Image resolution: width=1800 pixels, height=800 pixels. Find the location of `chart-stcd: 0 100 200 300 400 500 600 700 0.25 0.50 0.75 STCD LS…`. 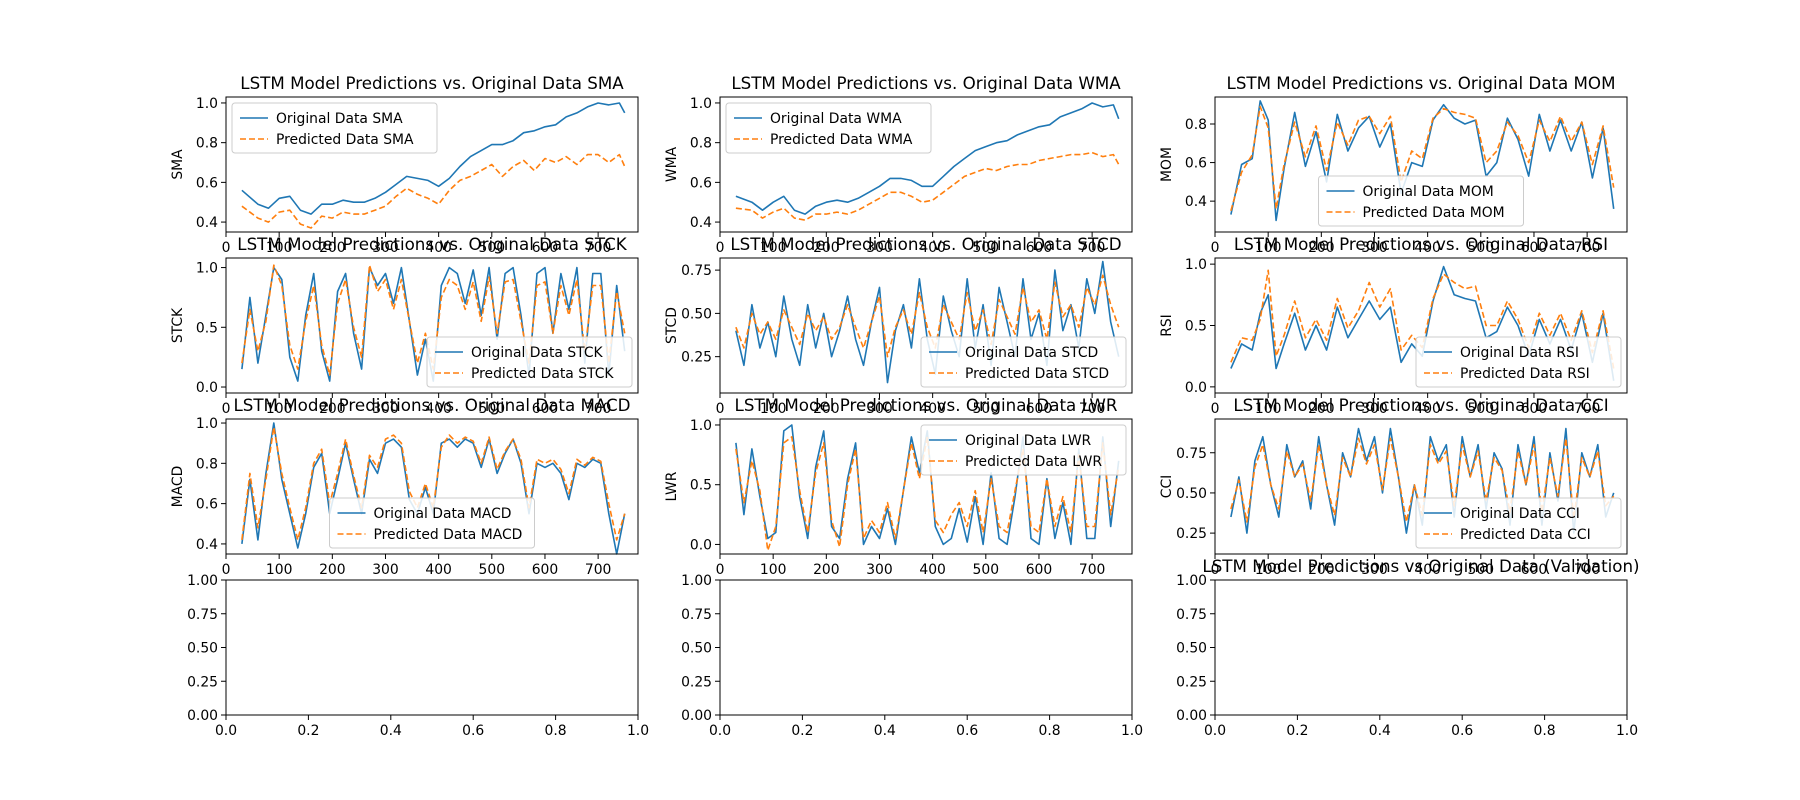

chart-stcd: 0 100 200 300 400 500 600 700 0.25 0.50 0.75 STCD LS… is located at coordinates (898, 325).